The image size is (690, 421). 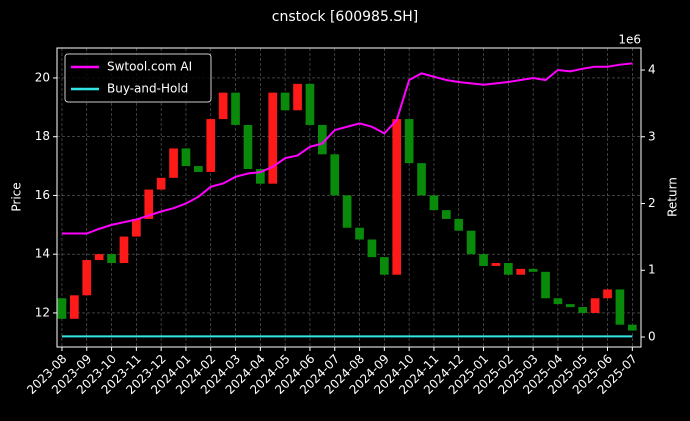 What do you see at coordinates (138, 78) in the screenshot?
I see `legend-box` at bounding box center [138, 78].